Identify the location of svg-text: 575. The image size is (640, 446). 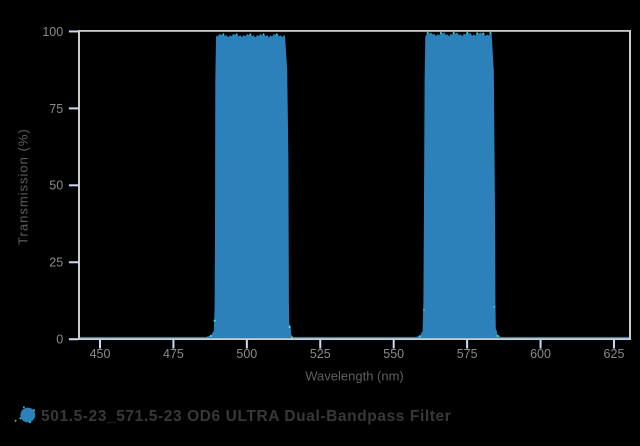
(467, 354).